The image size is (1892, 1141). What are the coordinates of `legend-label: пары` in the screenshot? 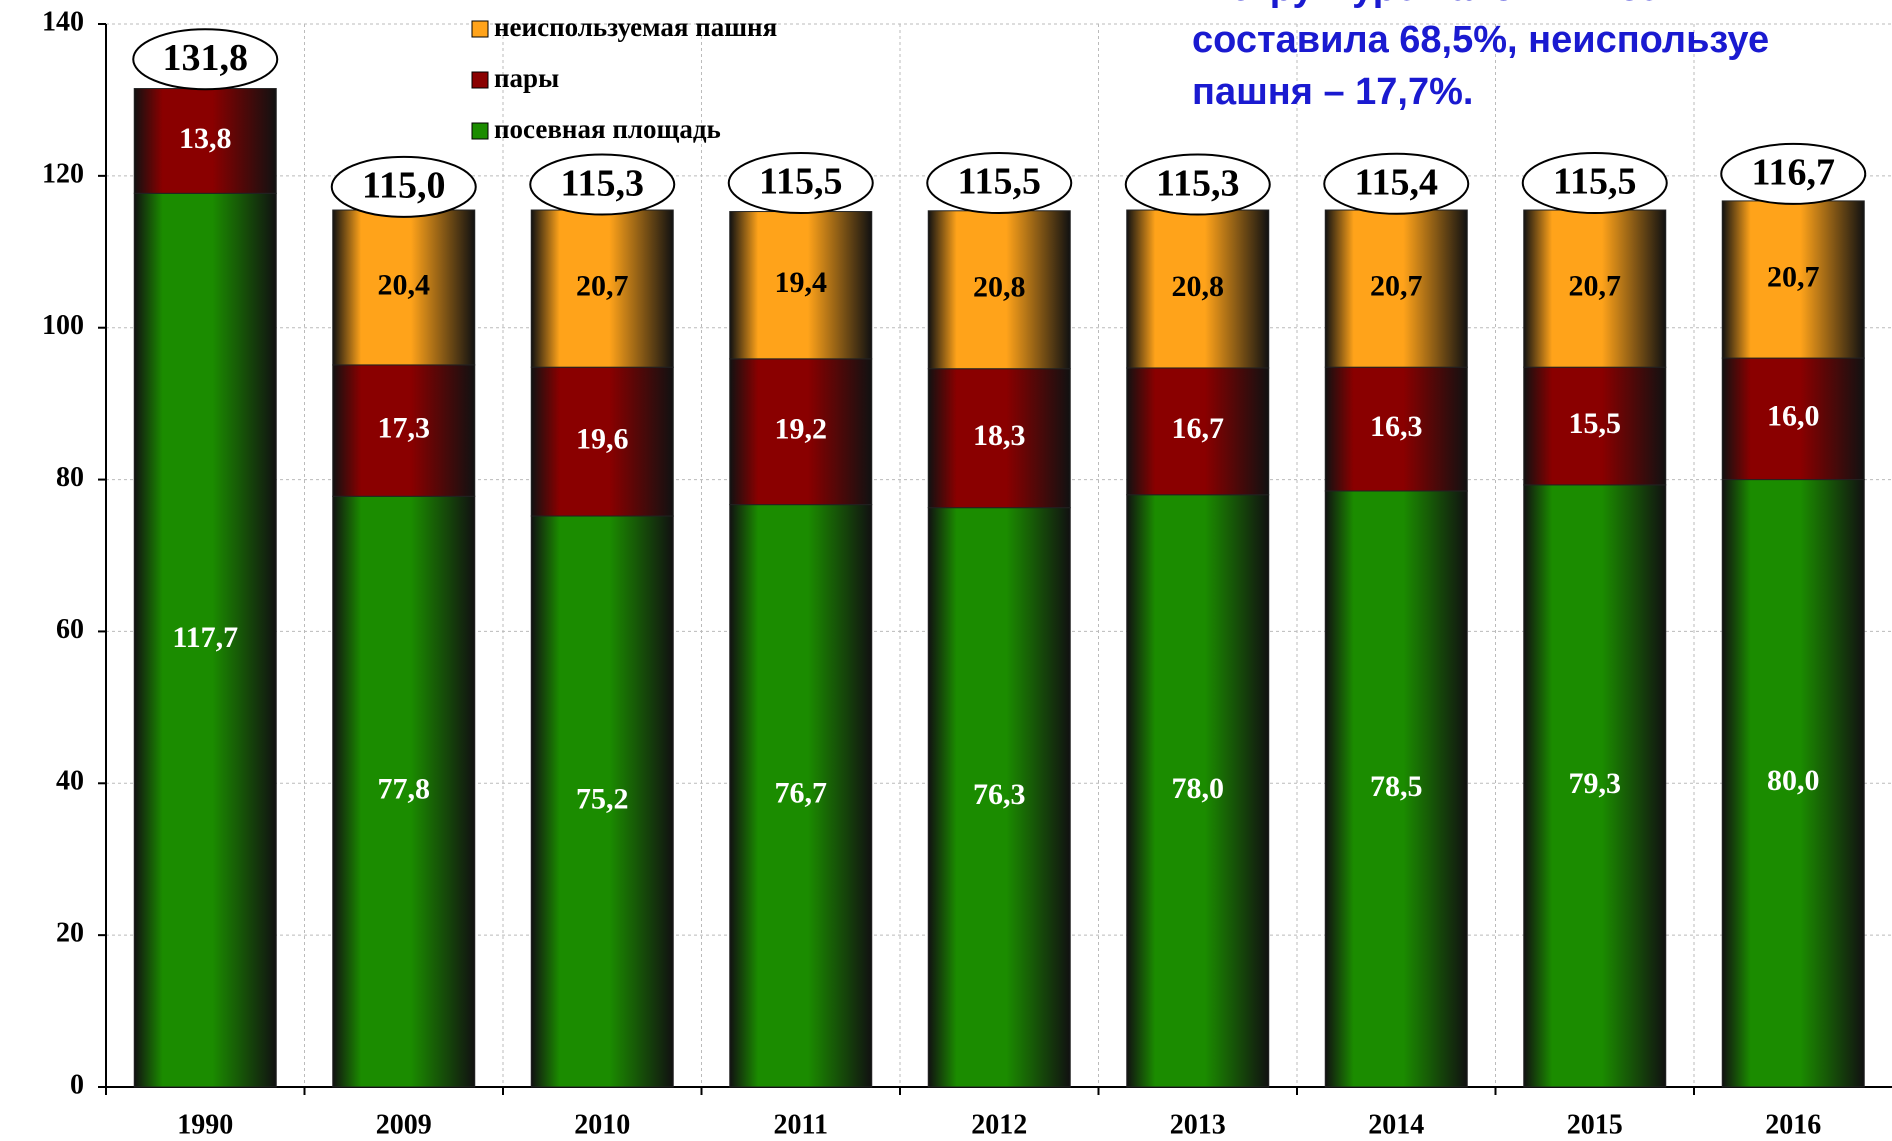 It's located at (526, 78).